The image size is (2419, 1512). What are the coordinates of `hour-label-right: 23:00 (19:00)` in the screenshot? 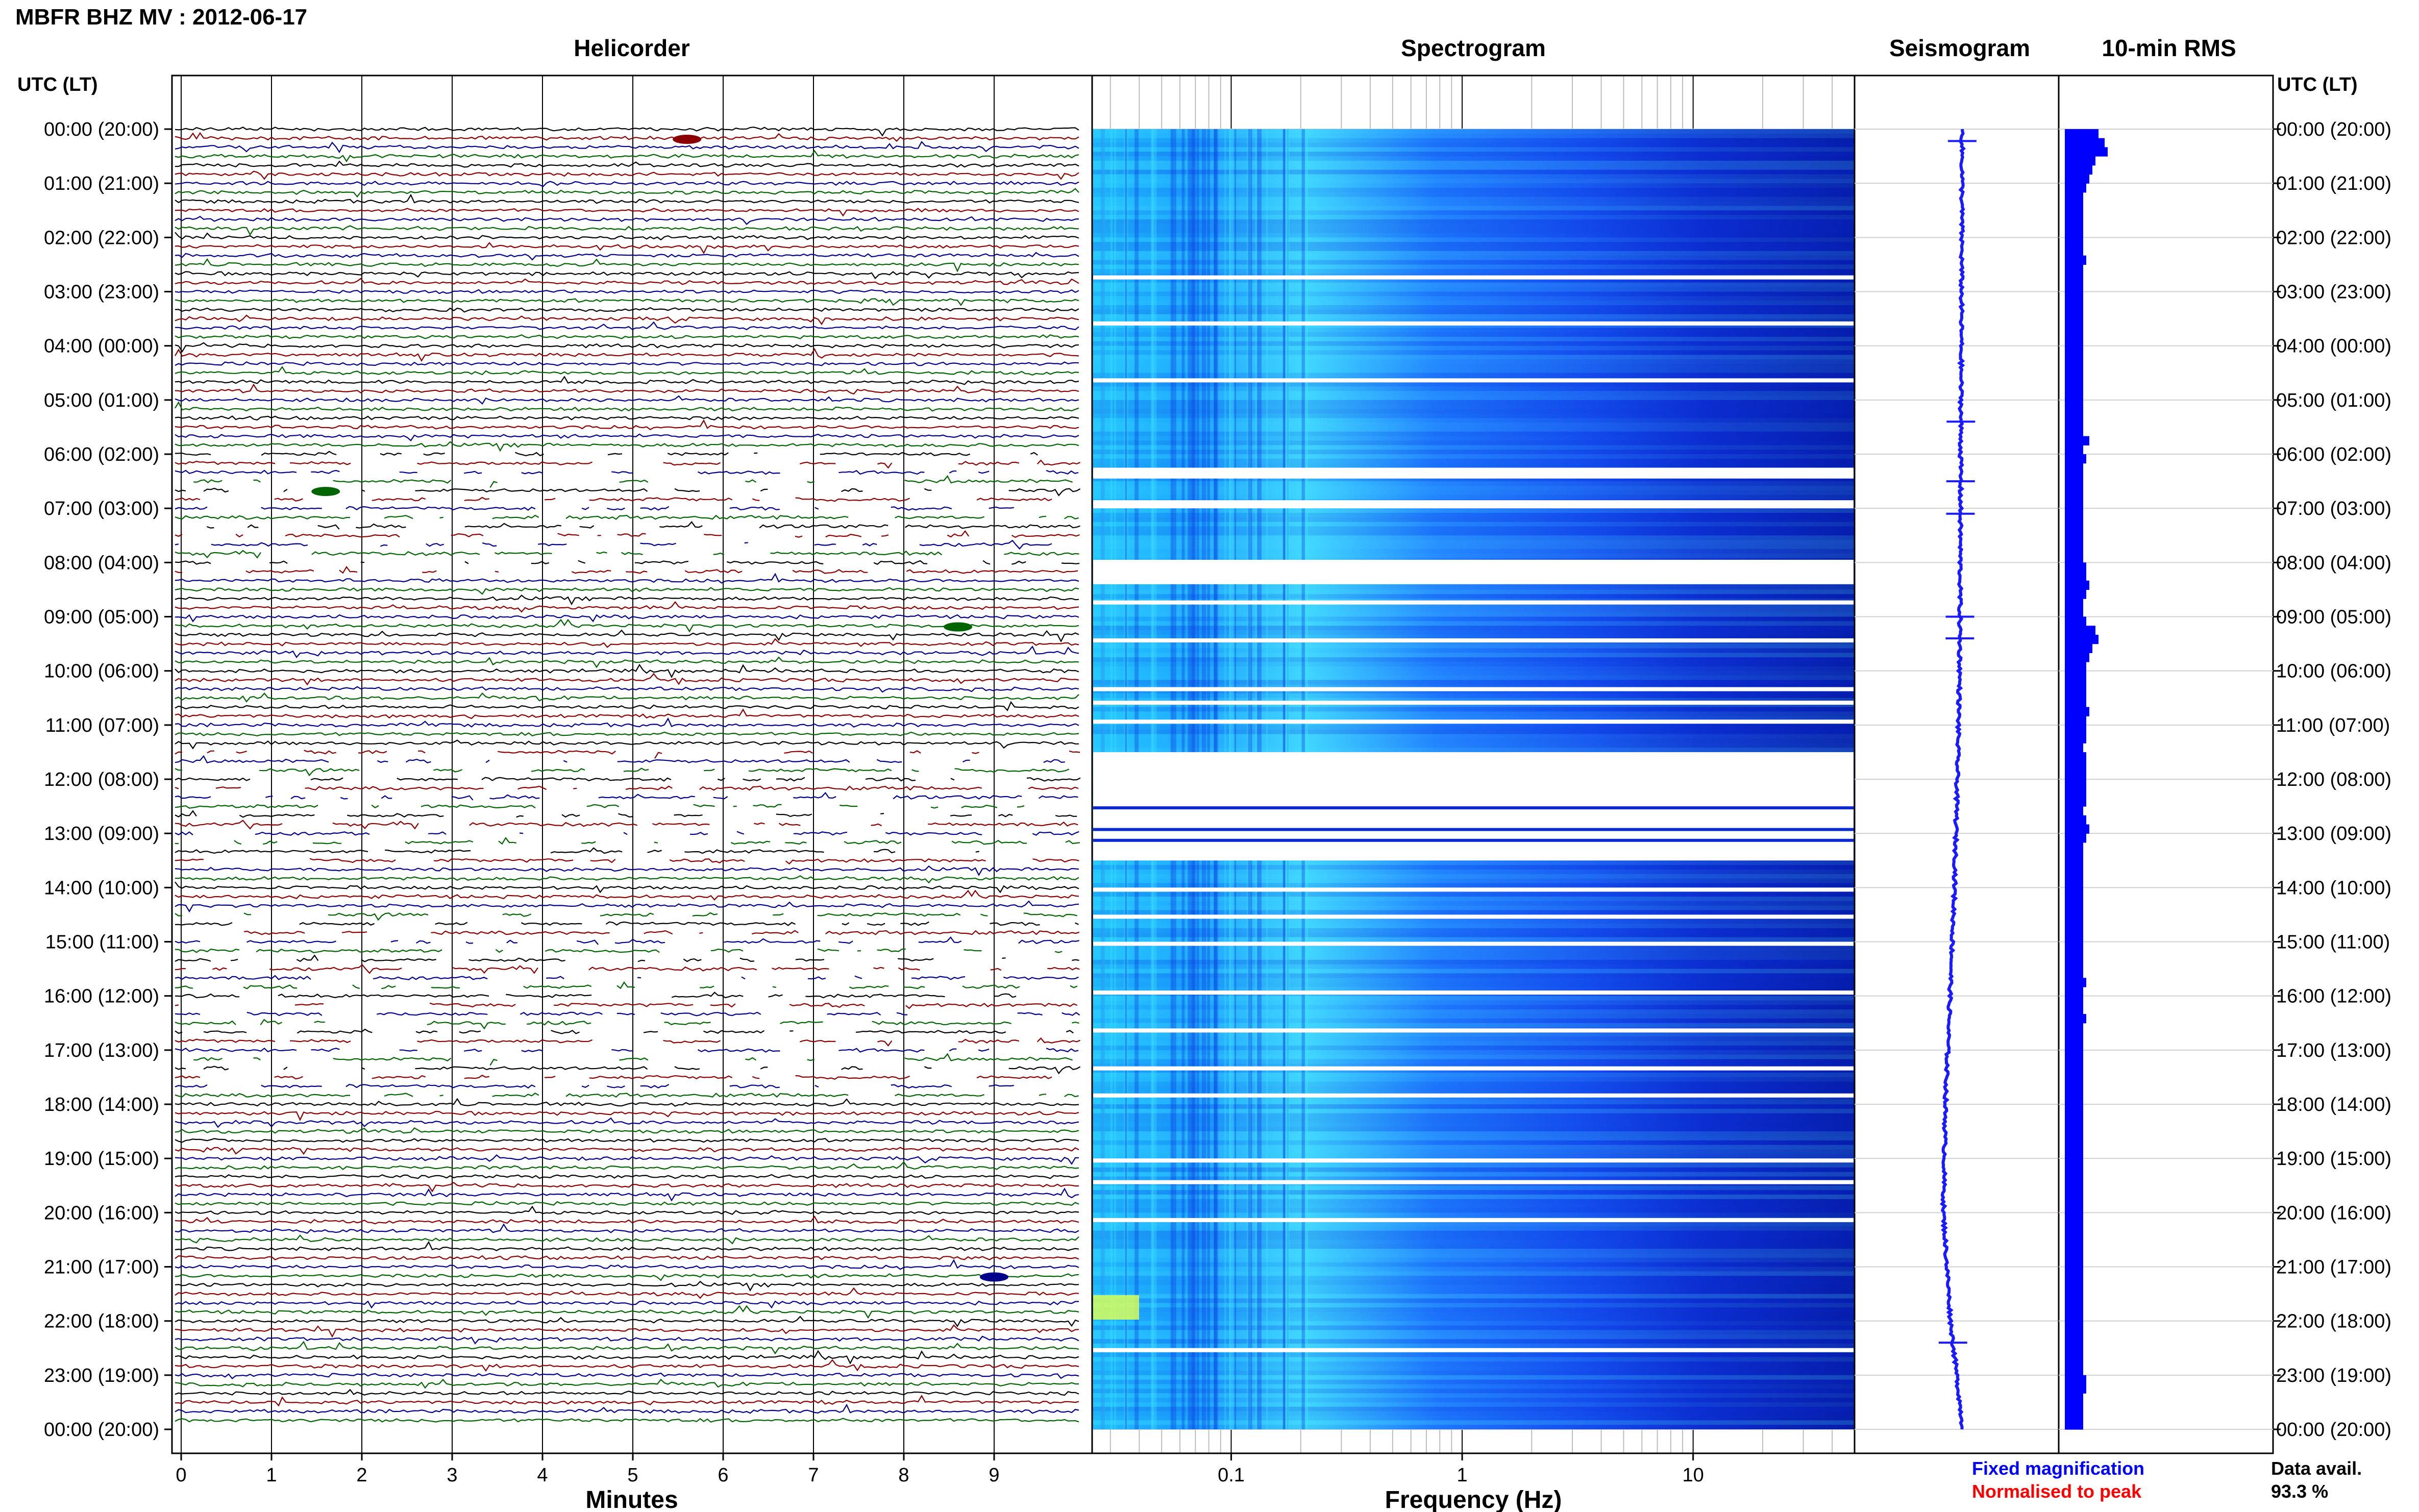 It's located at (2333, 1375).